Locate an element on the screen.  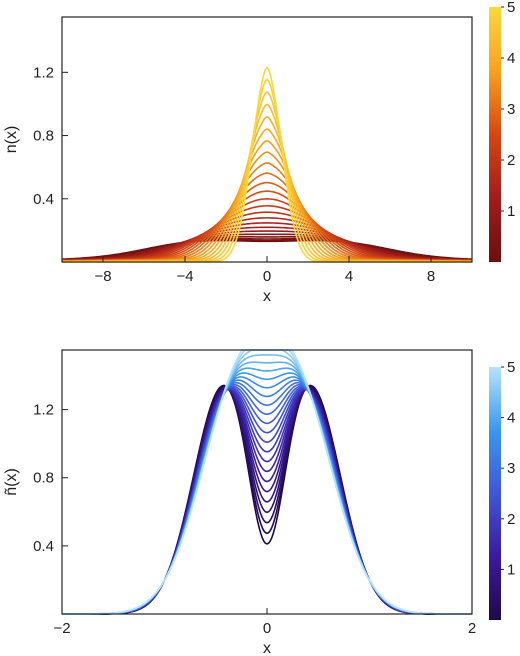
x-tick-label: −8 is located at coordinates (102, 276).